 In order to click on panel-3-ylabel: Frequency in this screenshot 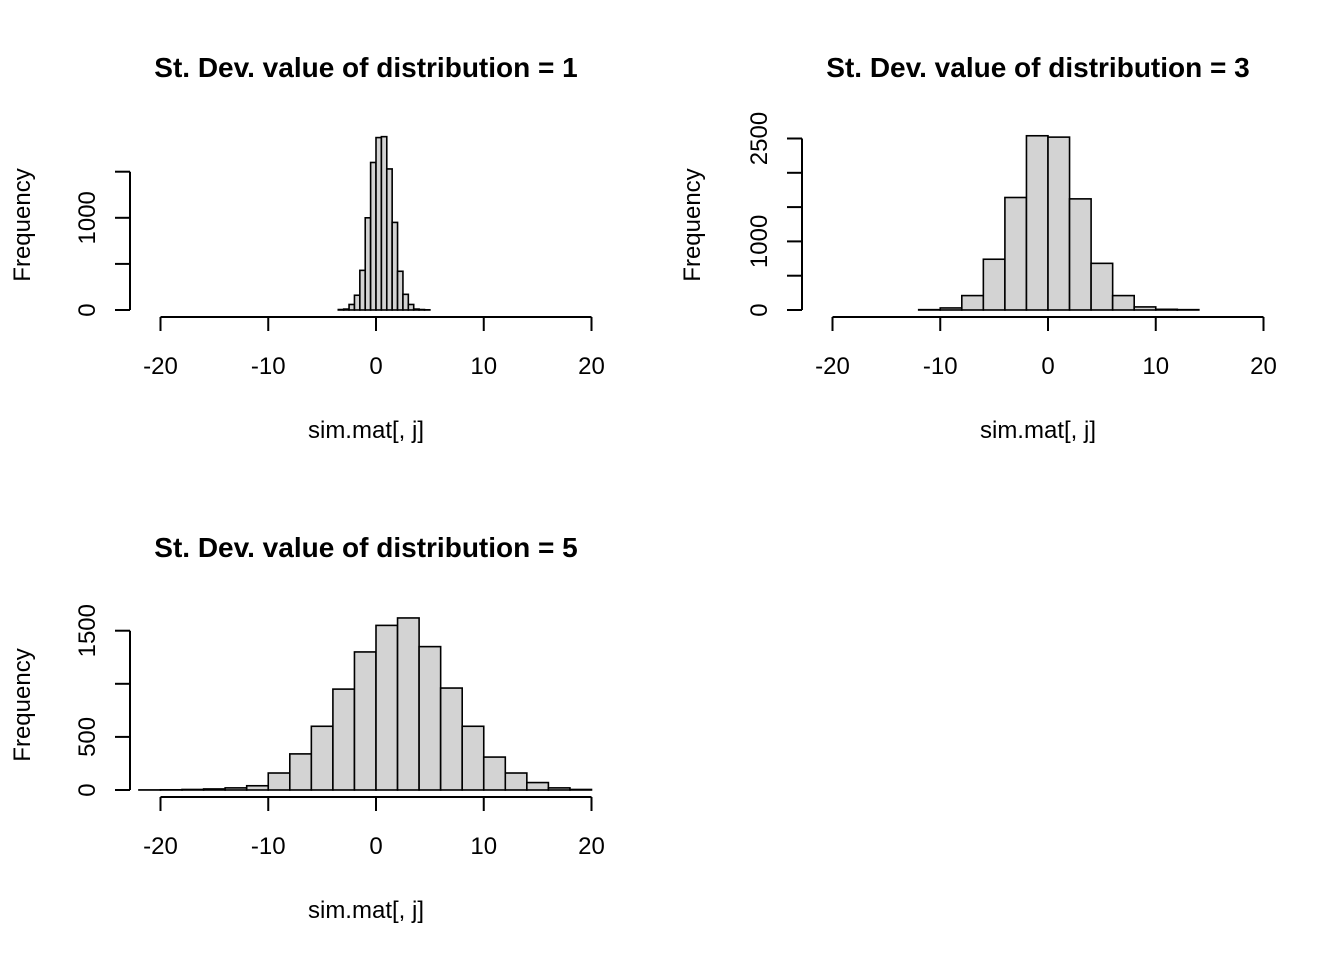, I will do `click(22, 704)`.